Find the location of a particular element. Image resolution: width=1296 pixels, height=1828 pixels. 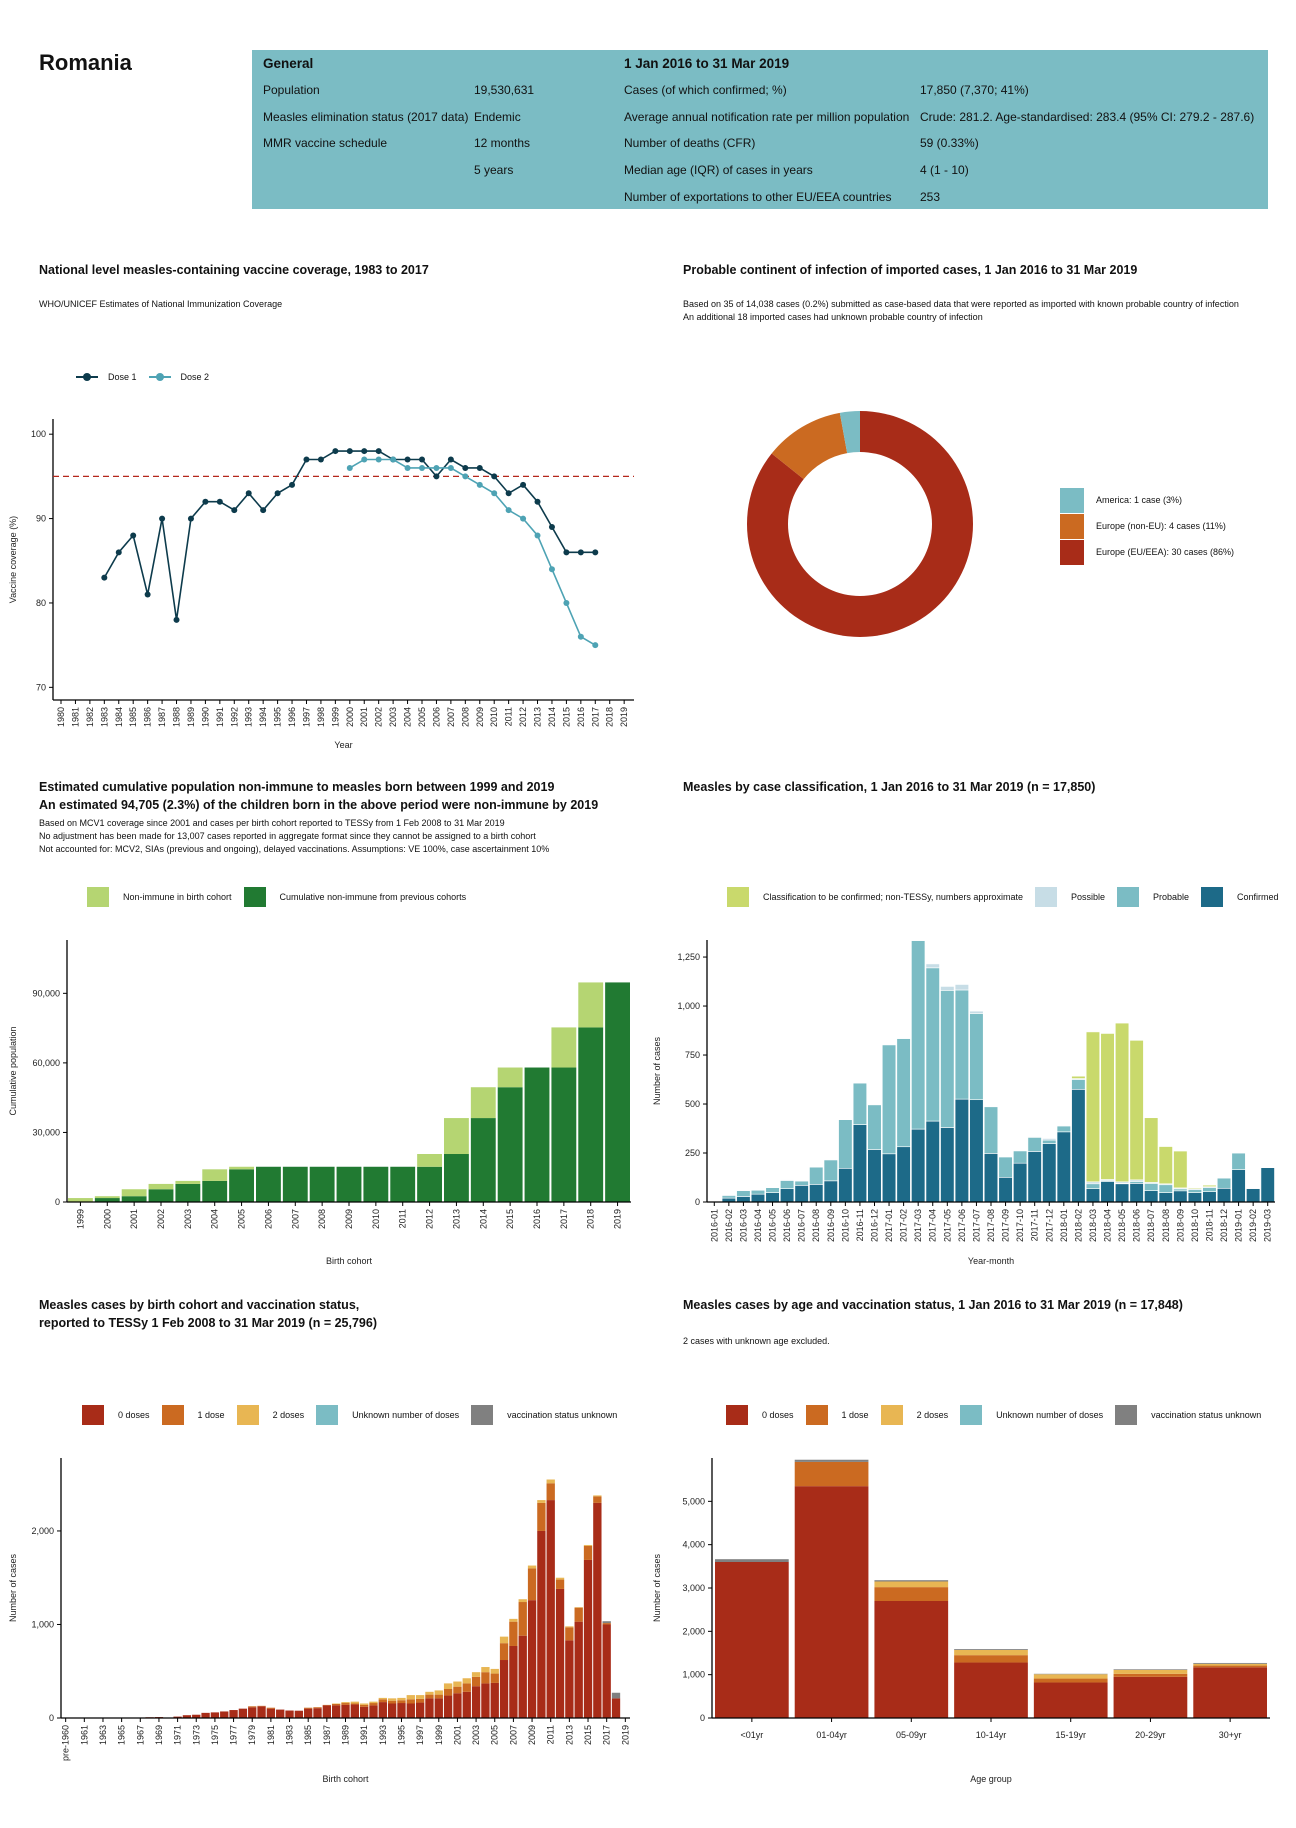

y-tick-label: 60,000 is located at coordinates (46, 1063).